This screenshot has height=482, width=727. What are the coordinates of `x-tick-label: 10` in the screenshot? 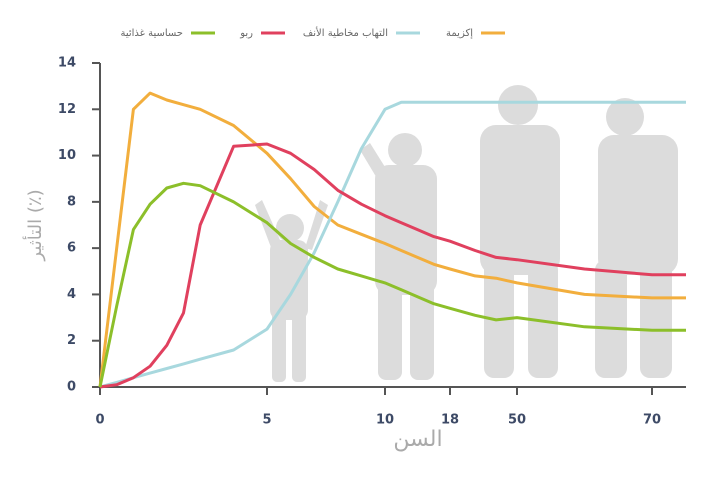 It's located at (385, 420).